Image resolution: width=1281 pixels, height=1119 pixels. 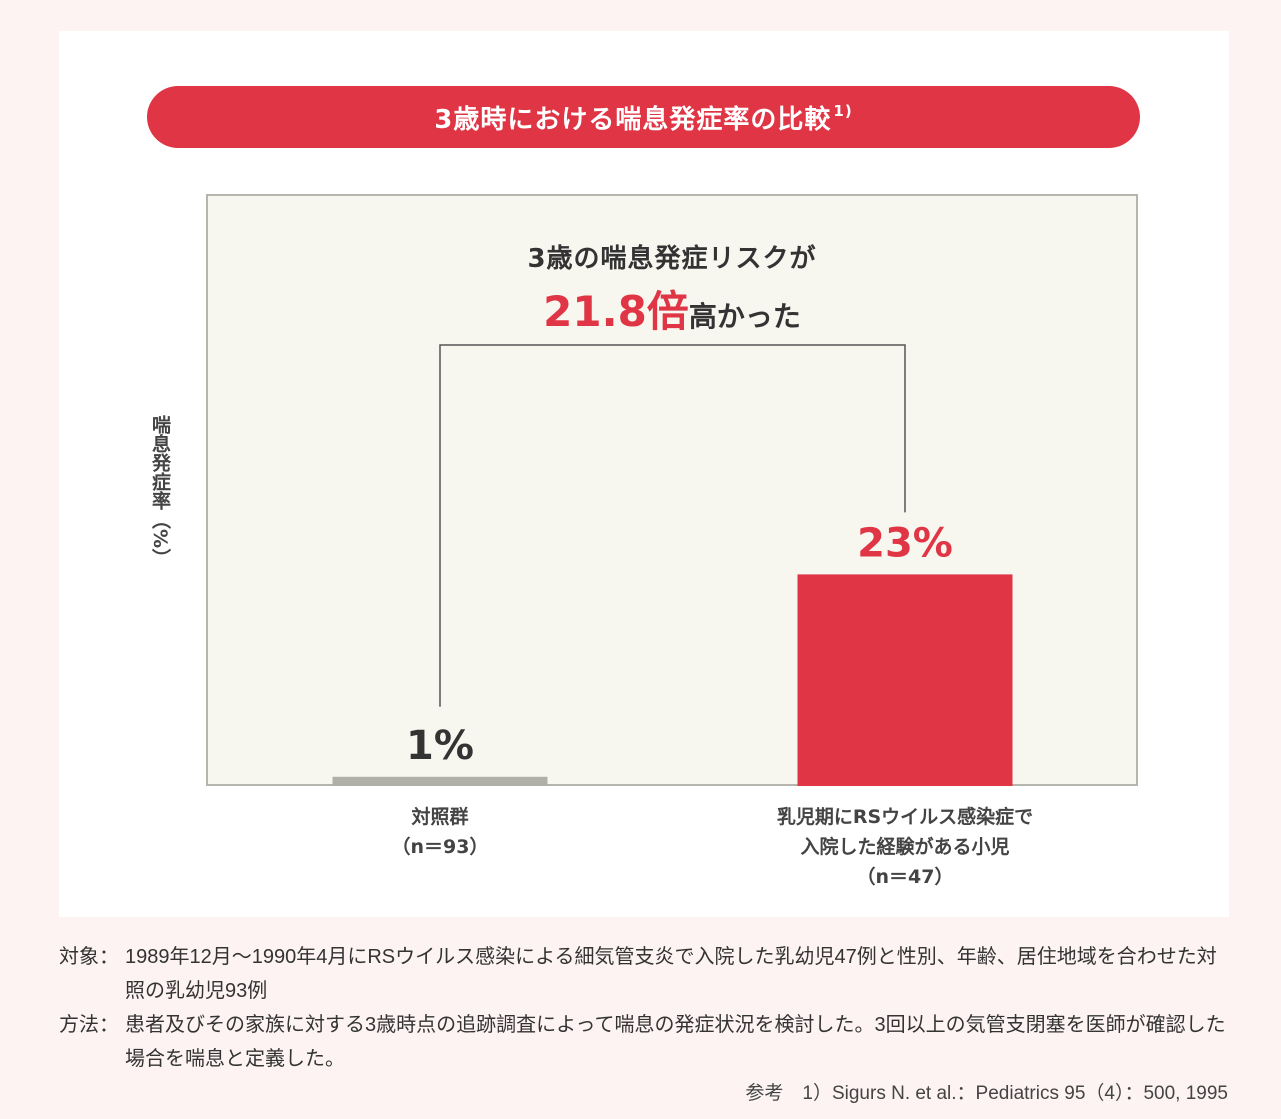 What do you see at coordinates (905, 817) in the screenshot?
I see `category-label-line: 乳児期にRSウイルス感染症で` at bounding box center [905, 817].